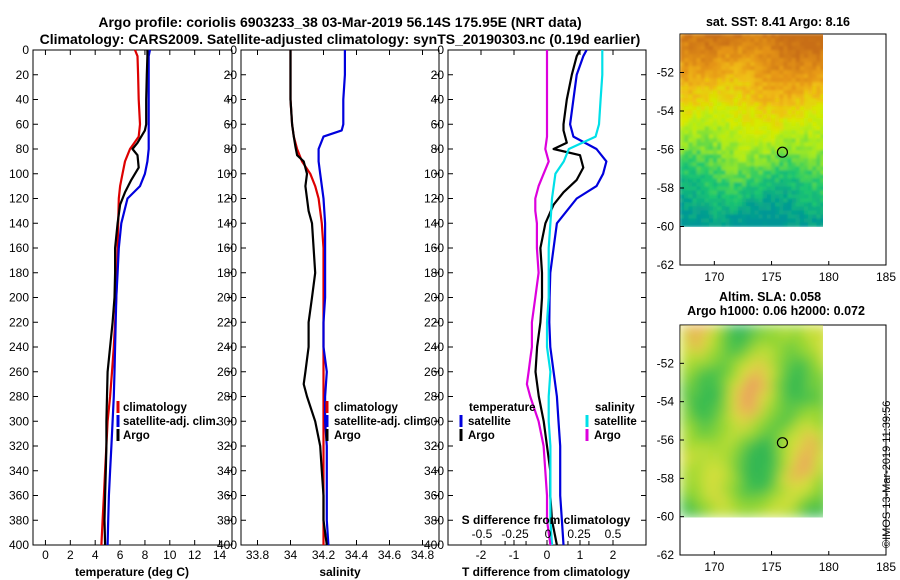 This screenshot has height=580, width=900. What do you see at coordinates (227, 174) in the screenshot?
I see `y-tick-label: 100` at bounding box center [227, 174].